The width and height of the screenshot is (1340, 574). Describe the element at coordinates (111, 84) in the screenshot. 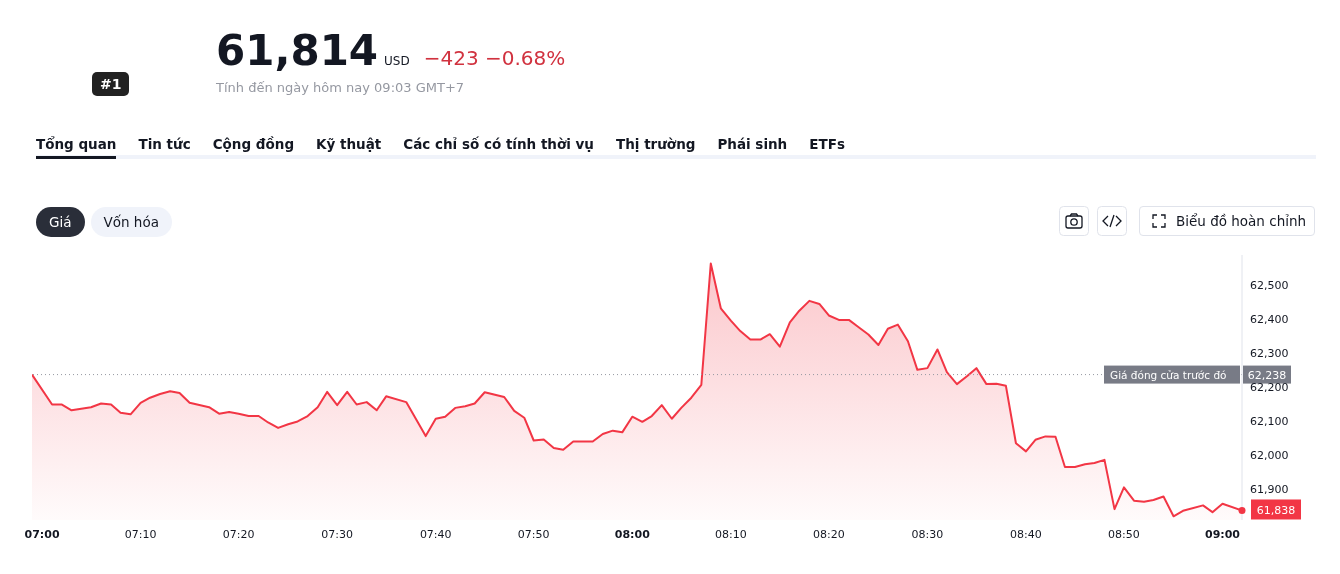

I see `text: #1` at that location.